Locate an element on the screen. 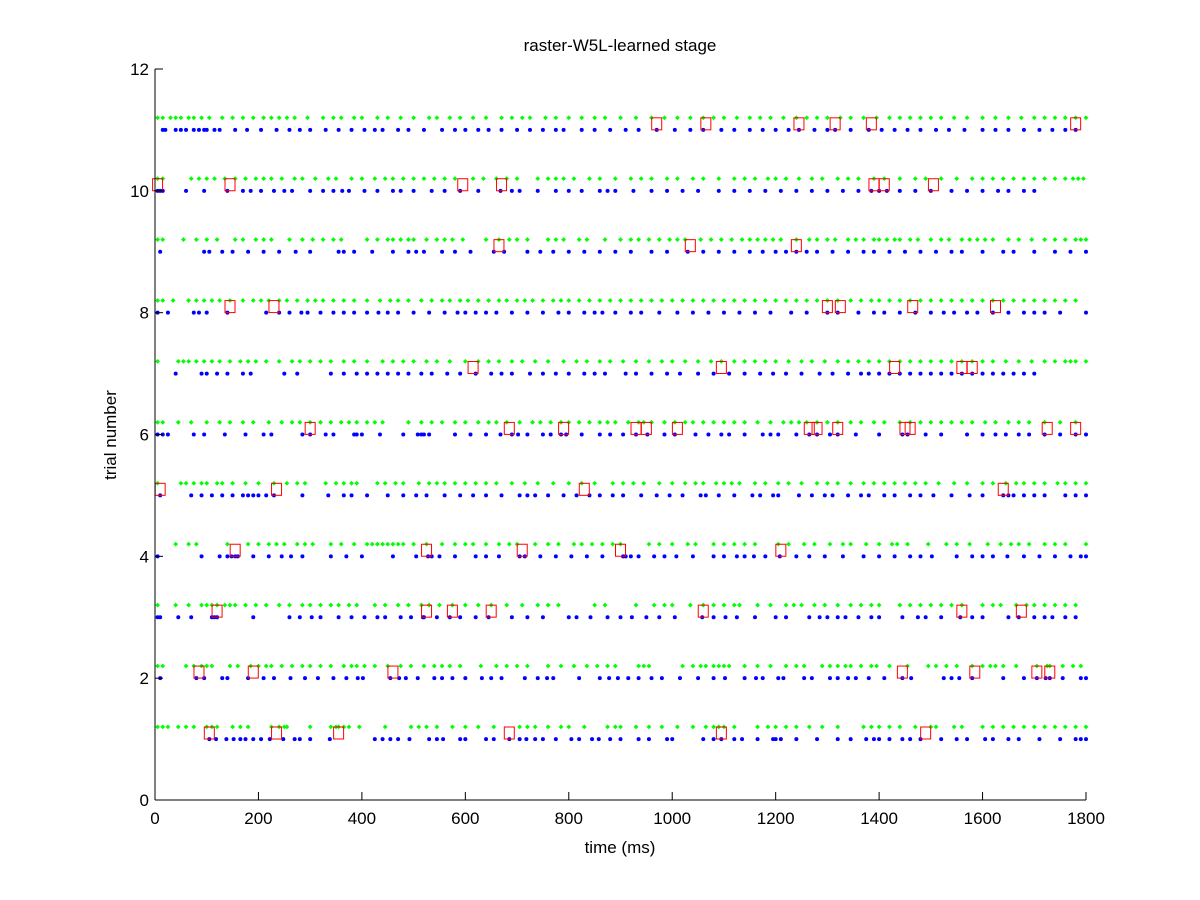 Image resolution: width=1200 pixels, height=900 pixels. y-tick-label: 12 is located at coordinates (139, 69).